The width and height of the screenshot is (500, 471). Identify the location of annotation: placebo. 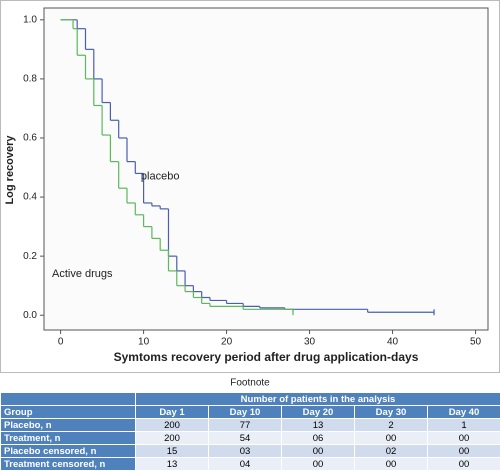
(160, 176).